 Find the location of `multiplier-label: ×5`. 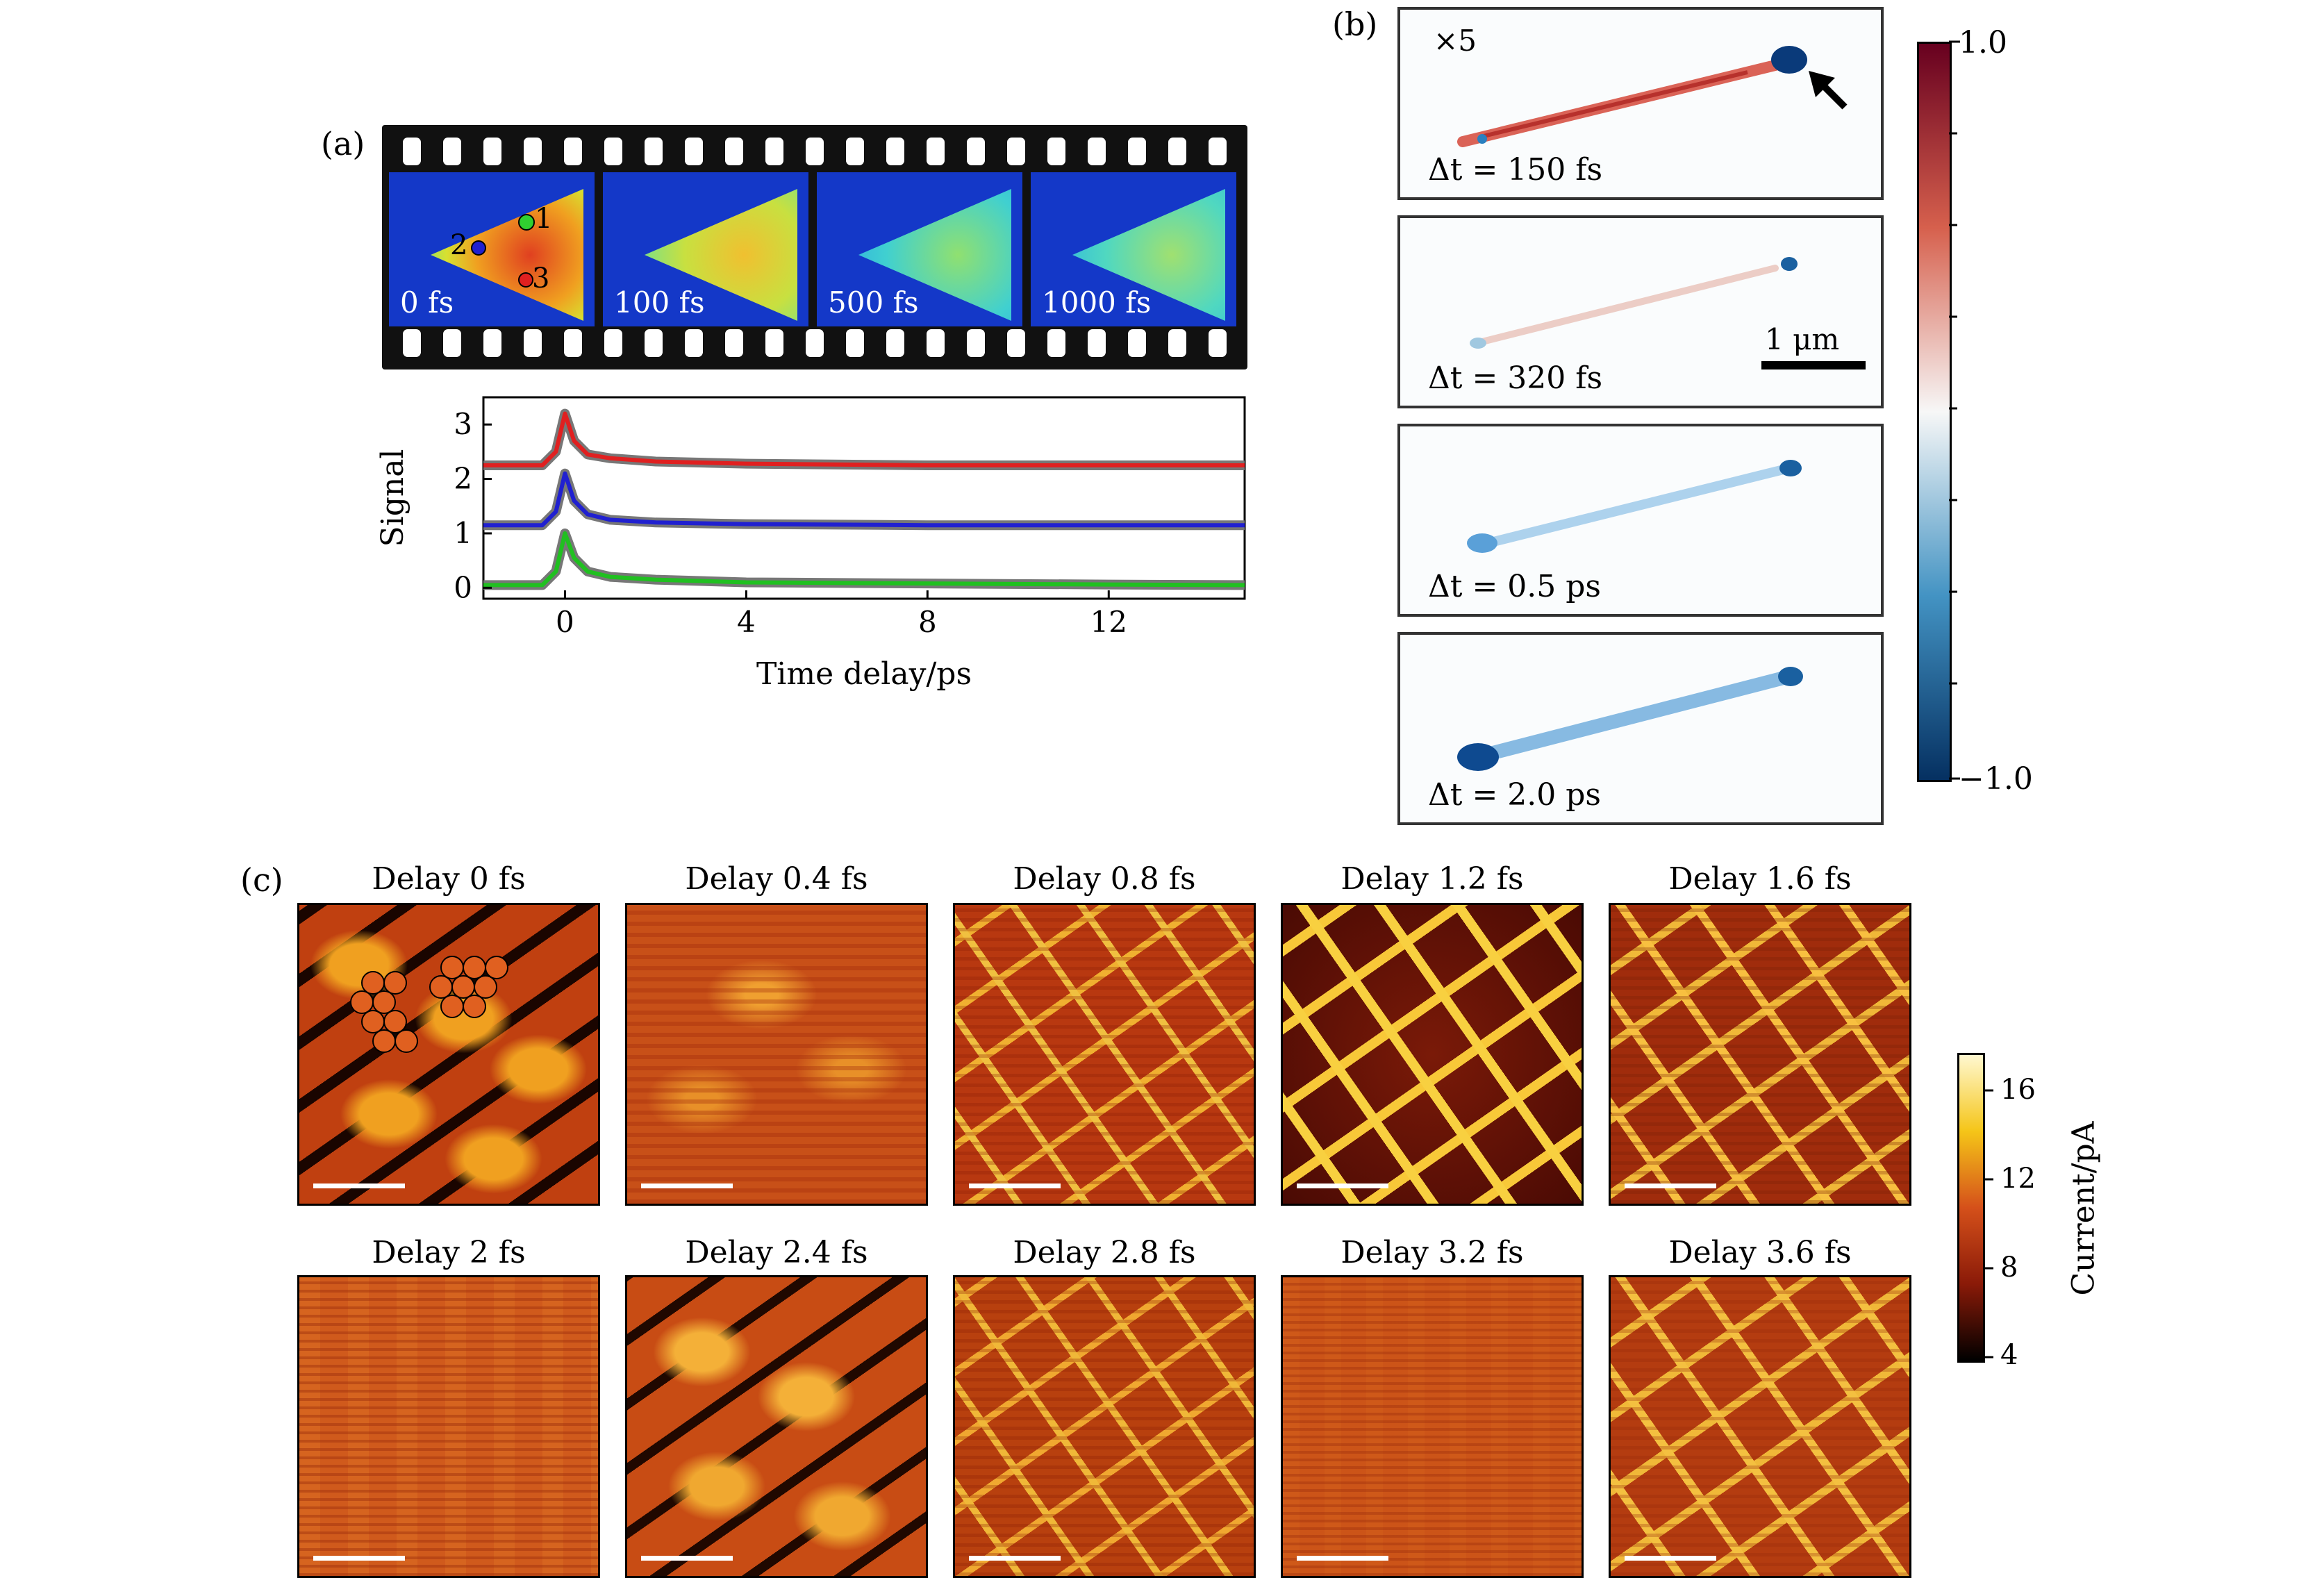

multiplier-label: ×5 is located at coordinates (1455, 41).